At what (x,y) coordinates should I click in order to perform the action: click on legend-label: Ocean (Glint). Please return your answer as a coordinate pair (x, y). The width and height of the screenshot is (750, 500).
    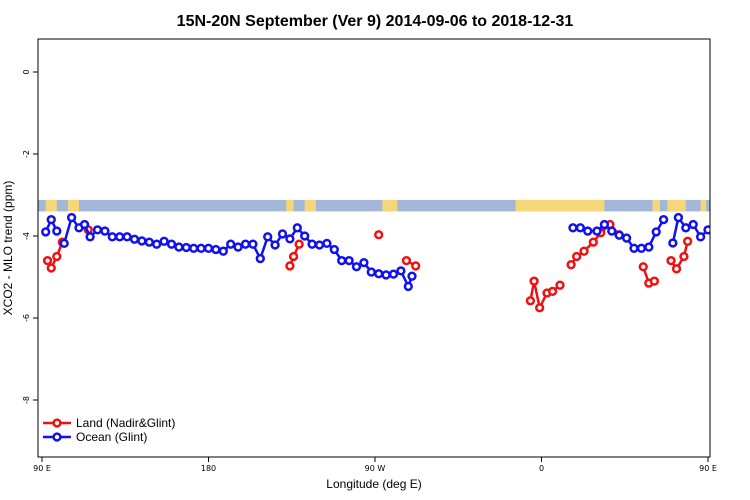
    Looking at the image, I should click on (111, 437).